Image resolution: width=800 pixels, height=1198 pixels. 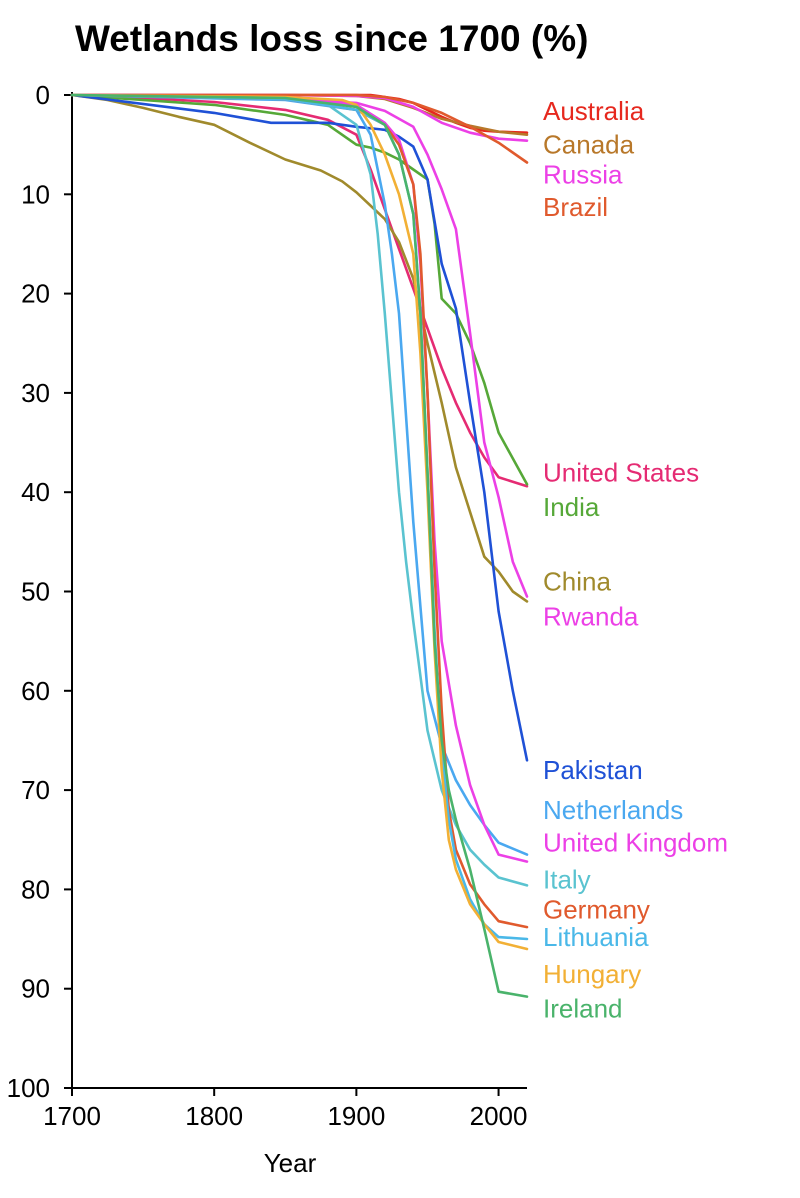 I want to click on x-tick-label: 1800, so click(x=214, y=1116).